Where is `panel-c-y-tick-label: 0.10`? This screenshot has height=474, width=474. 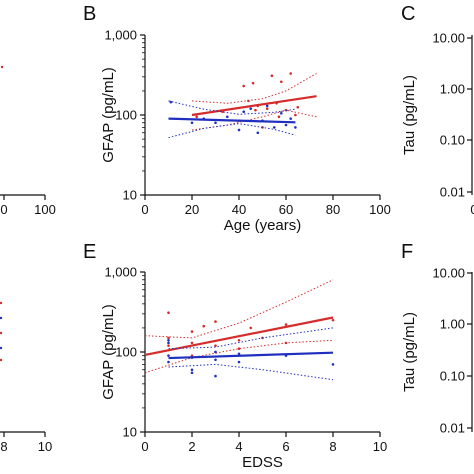 panel-c-y-tick-label: 0.10 is located at coordinates (452, 140).